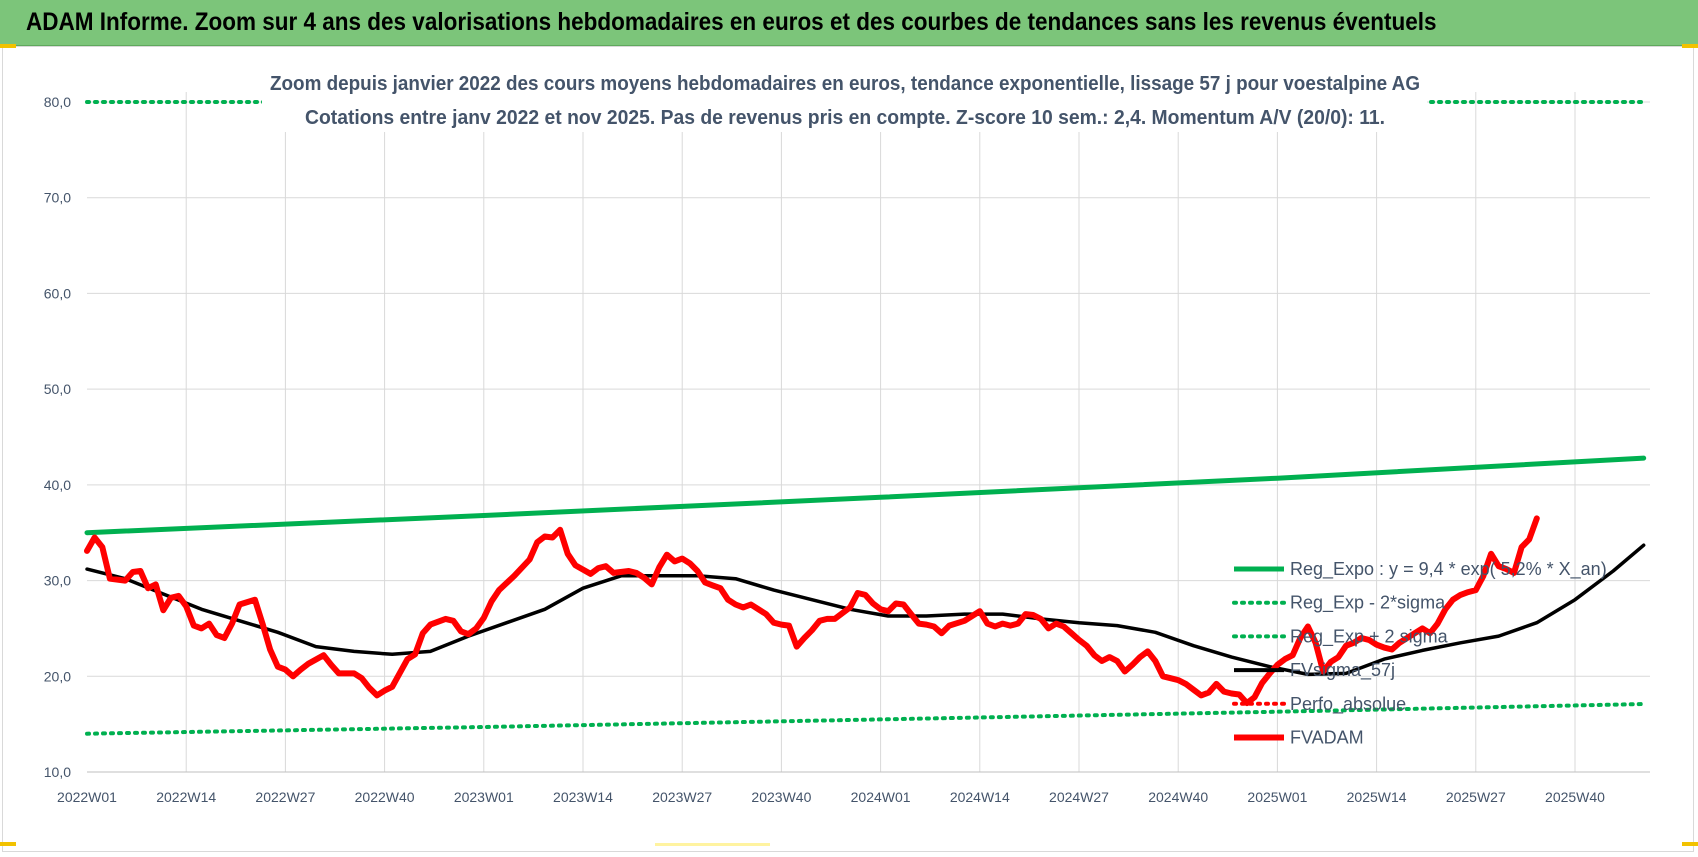 This screenshot has width=1698, height=857. What do you see at coordinates (57, 389) in the screenshot?
I see `y-tick-label: 50,0` at bounding box center [57, 389].